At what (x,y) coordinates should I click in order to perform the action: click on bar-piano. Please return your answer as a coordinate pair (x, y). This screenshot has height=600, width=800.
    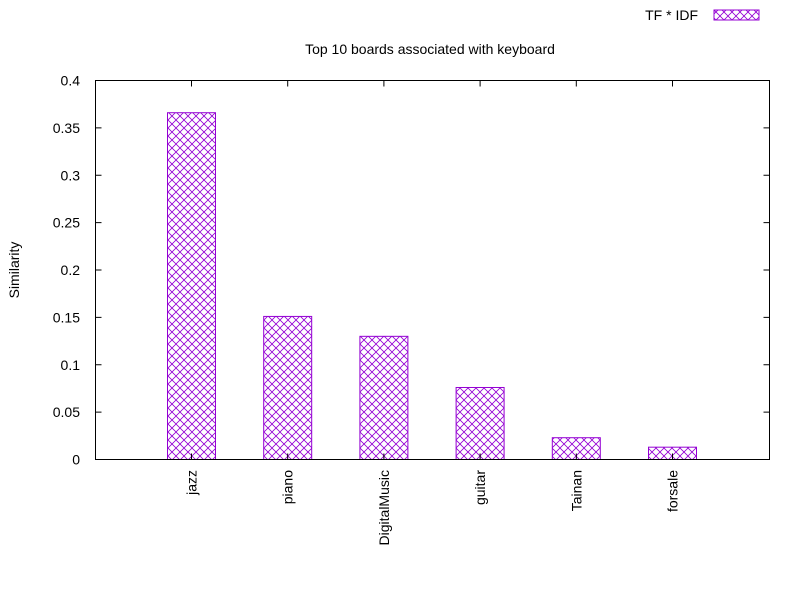
    Looking at the image, I should click on (288, 387).